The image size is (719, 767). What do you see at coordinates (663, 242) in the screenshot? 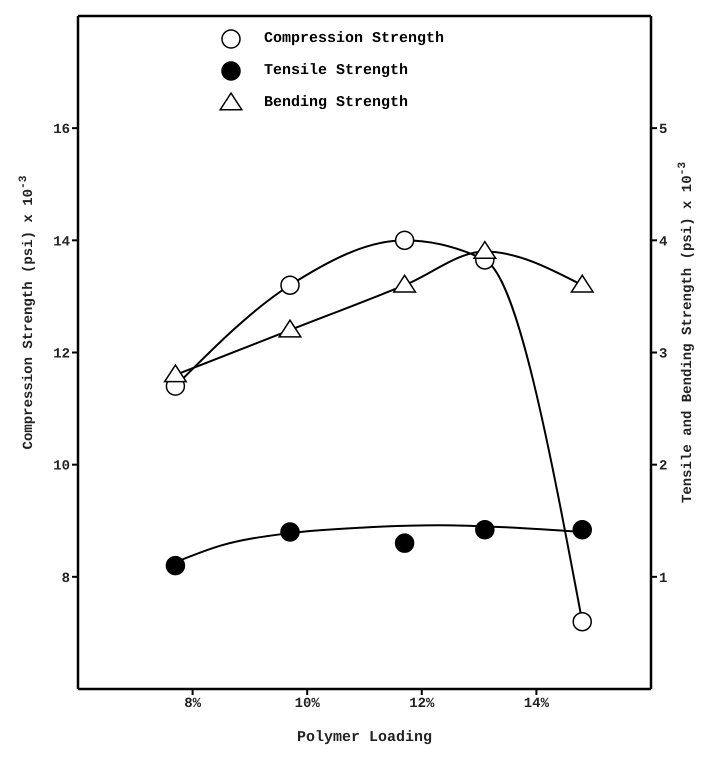
I see `y2-tick-label: 4` at bounding box center [663, 242].